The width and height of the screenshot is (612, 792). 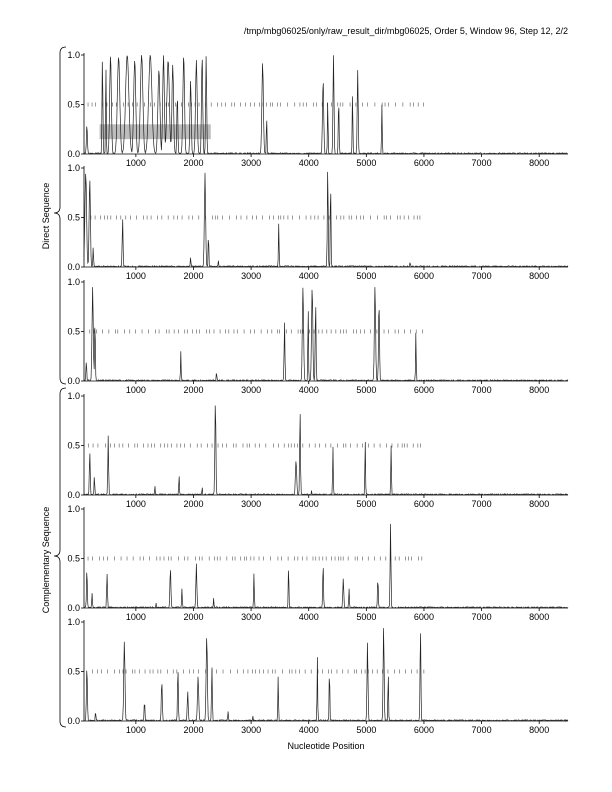 What do you see at coordinates (325, 746) in the screenshot?
I see `x-axis-title: Nucleotide Position` at bounding box center [325, 746].